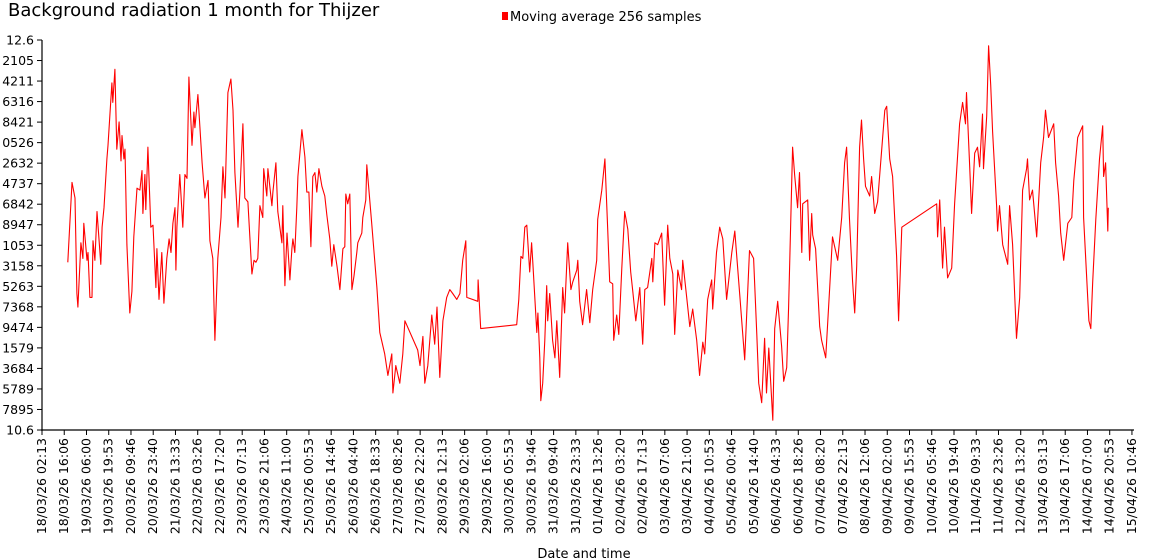 This screenshot has height=560, width=1150. Describe the element at coordinates (753, 486) in the screenshot. I see `x-tick-label: 05/04/26 14:40` at that location.